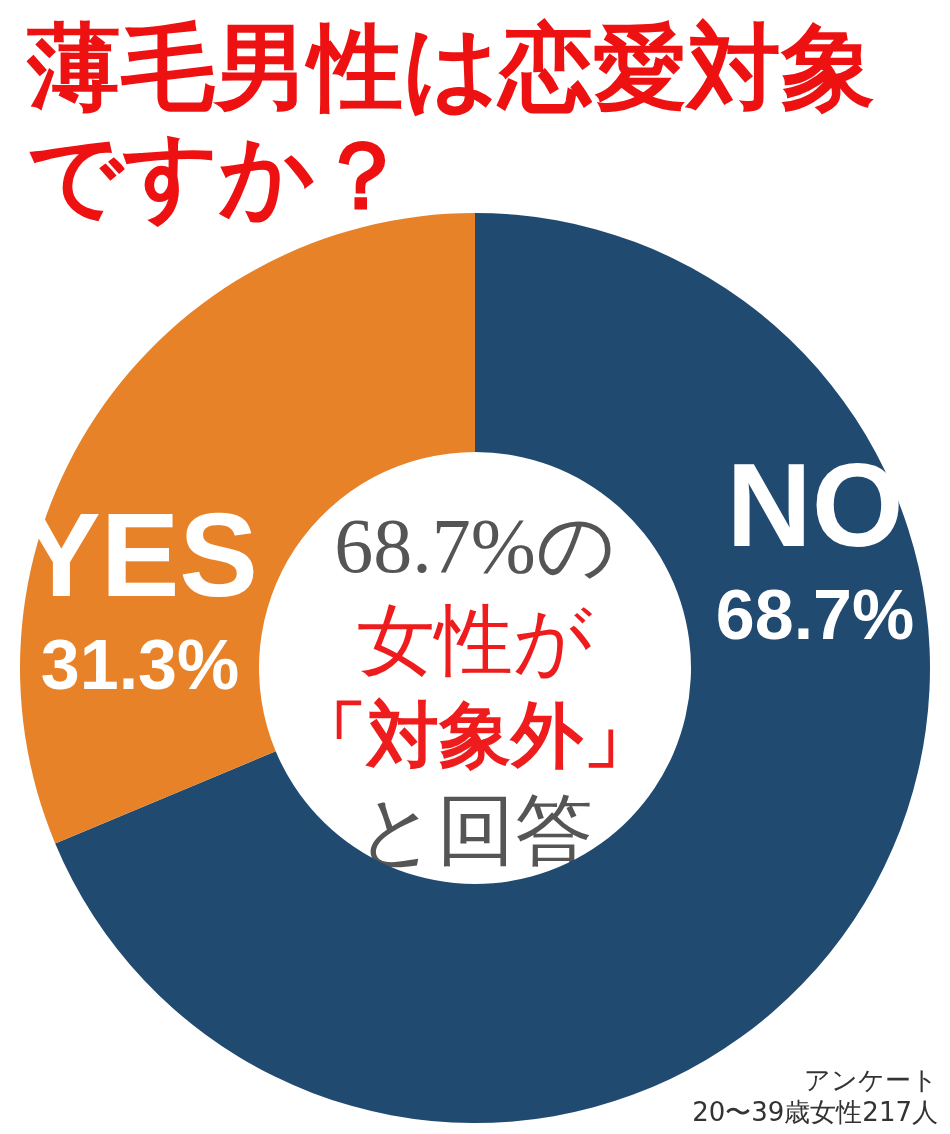 The width and height of the screenshot is (950, 1134). I want to click on data-label: 68.7%, so click(815, 615).